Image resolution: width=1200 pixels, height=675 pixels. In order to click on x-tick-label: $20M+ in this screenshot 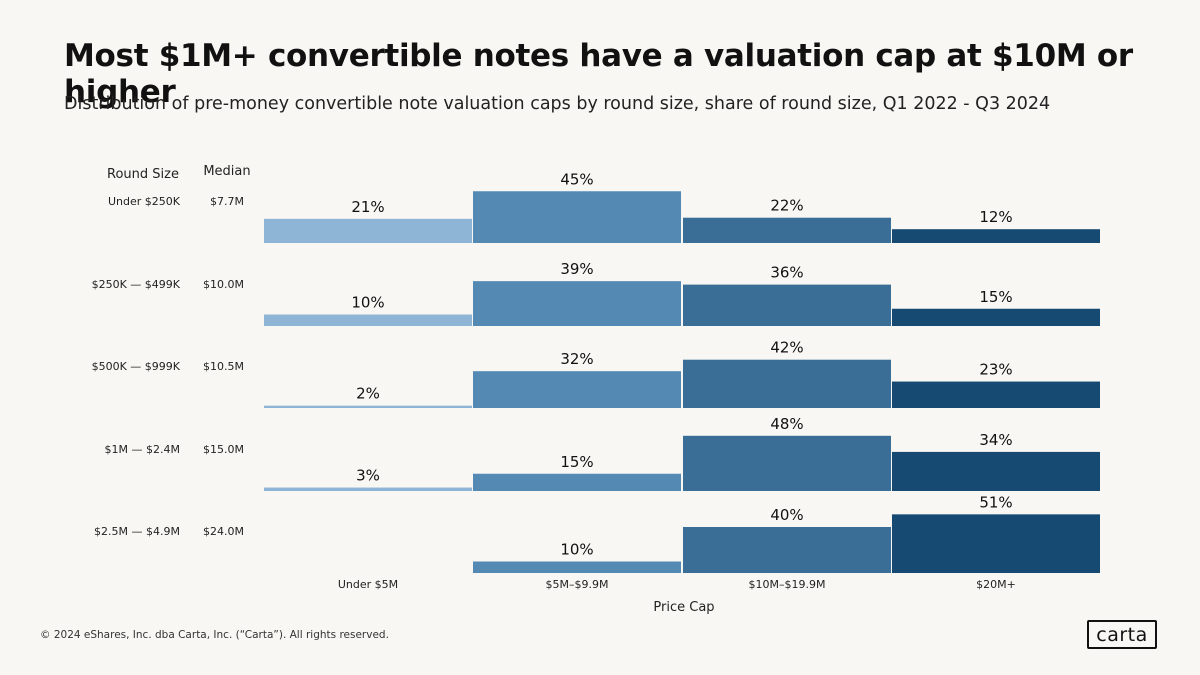, I will do `click(996, 584)`.